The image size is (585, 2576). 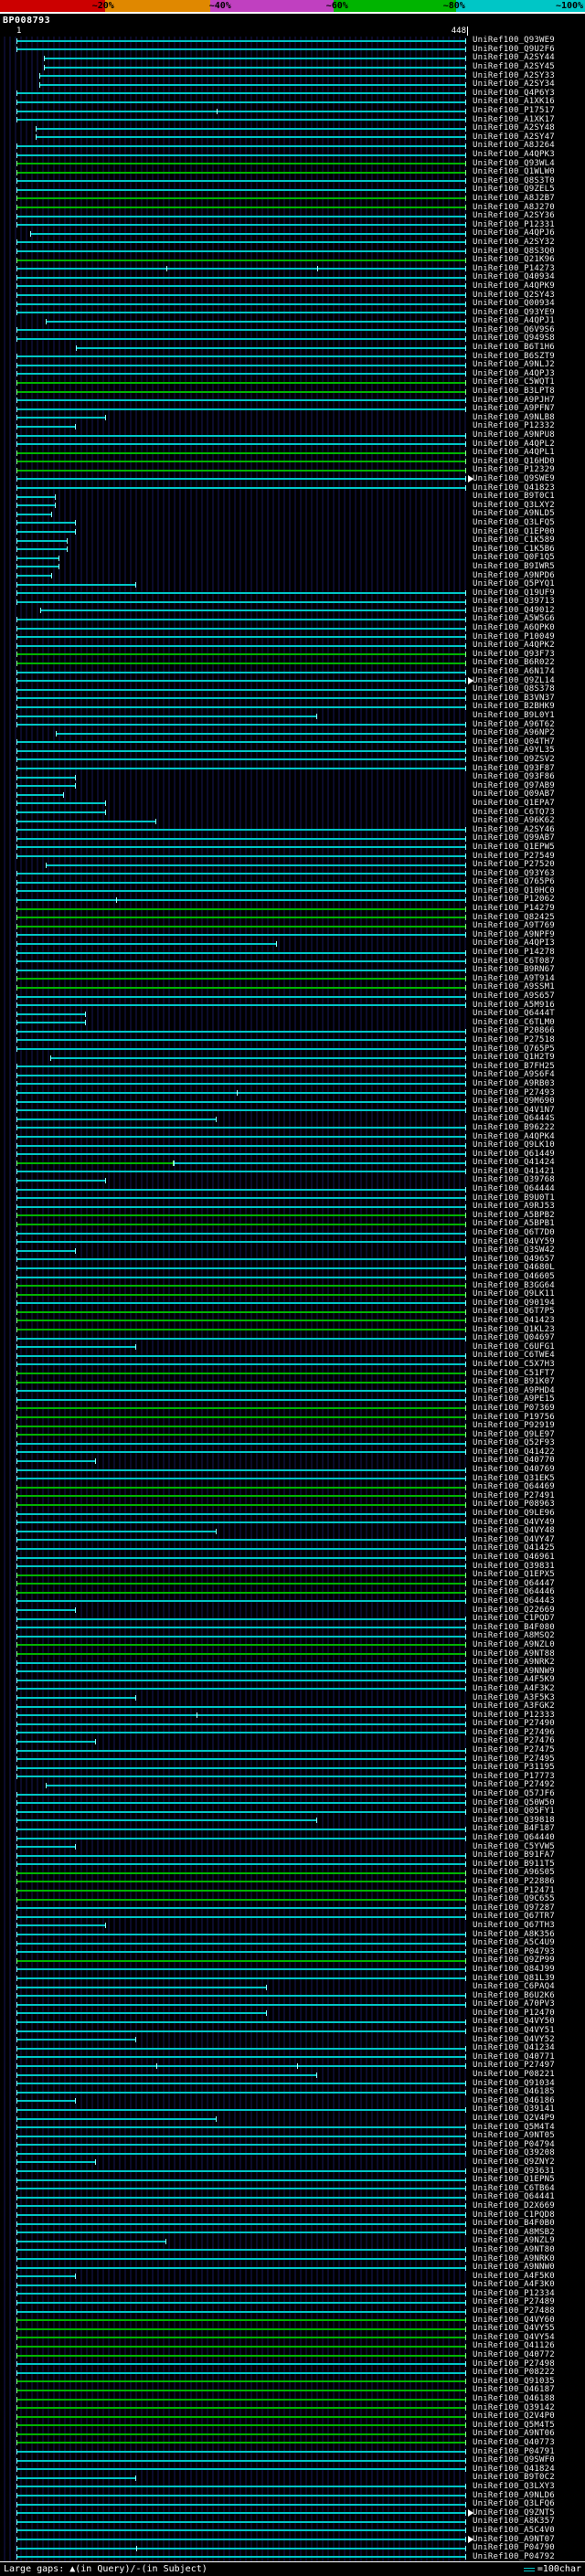 What do you see at coordinates (293, 1356) in the screenshot?
I see `alignment-row: UniRef100_C6TWE4` at bounding box center [293, 1356].